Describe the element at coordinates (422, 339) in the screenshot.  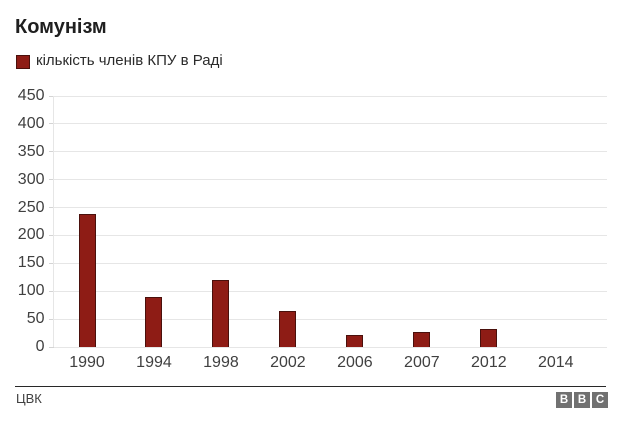
I see `bar-2007` at that location.